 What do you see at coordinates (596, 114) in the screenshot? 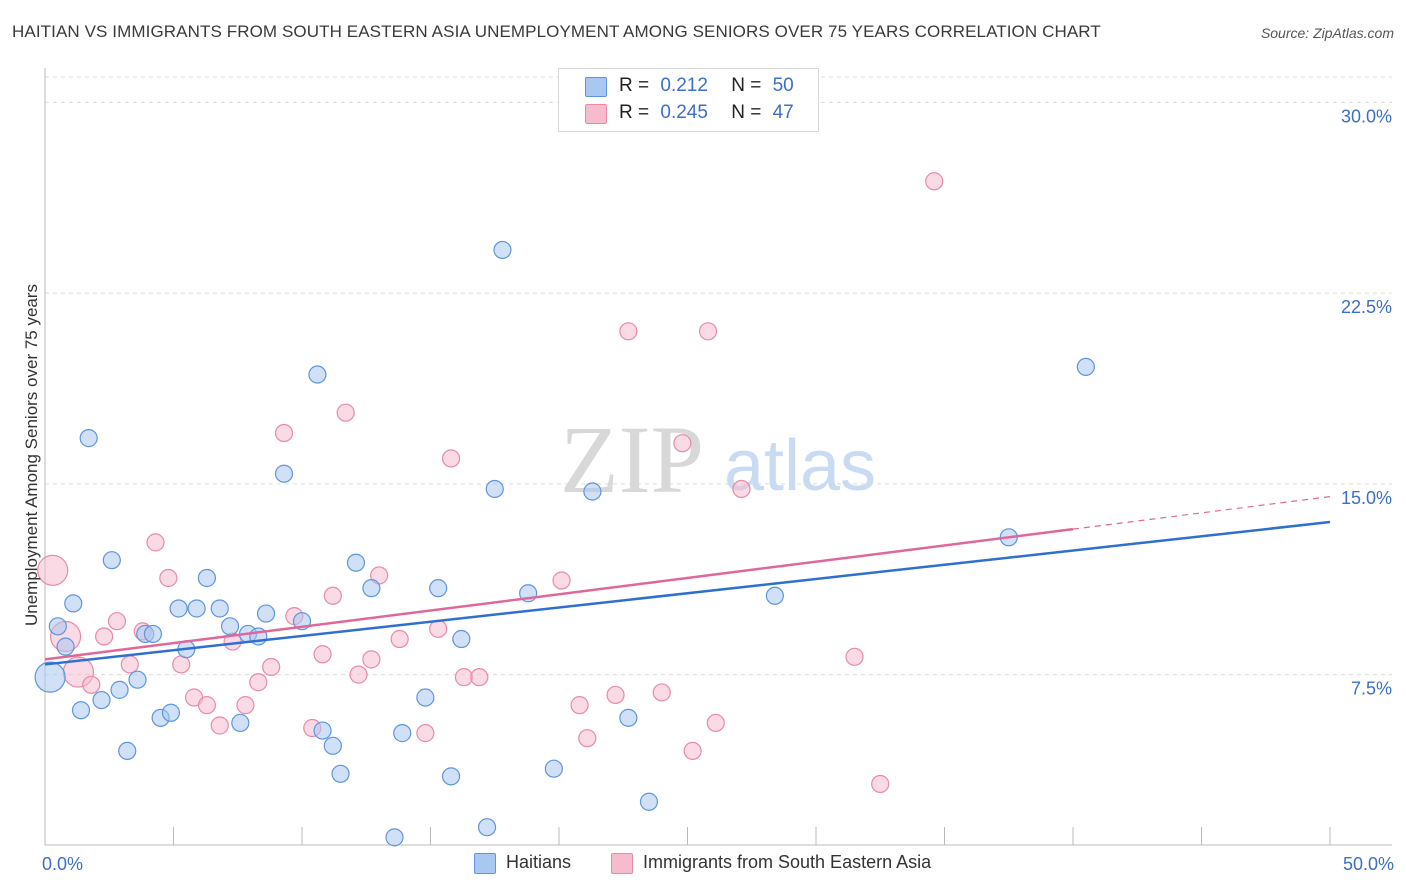
I see `sea-swatch-icon` at bounding box center [596, 114].